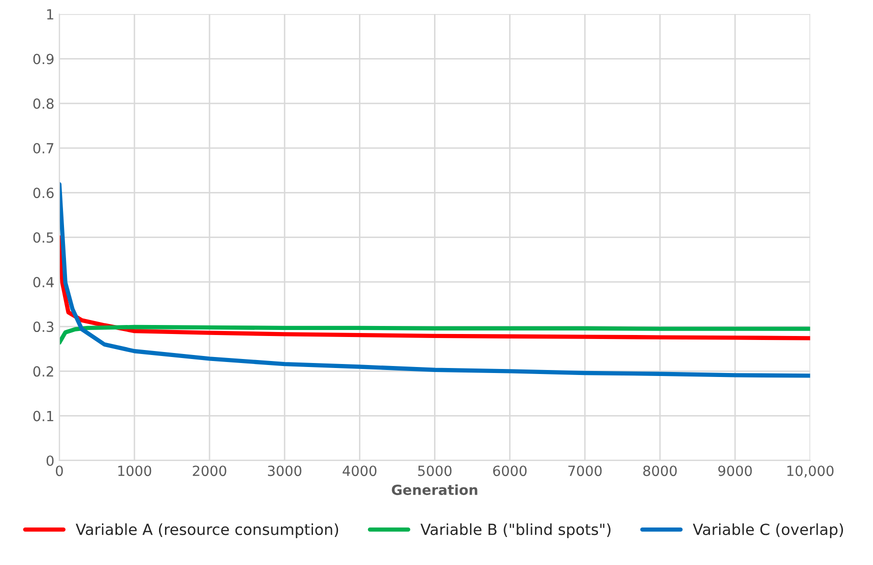  Describe the element at coordinates (43, 371) in the screenshot. I see `y-tick-label: 0.2` at that location.